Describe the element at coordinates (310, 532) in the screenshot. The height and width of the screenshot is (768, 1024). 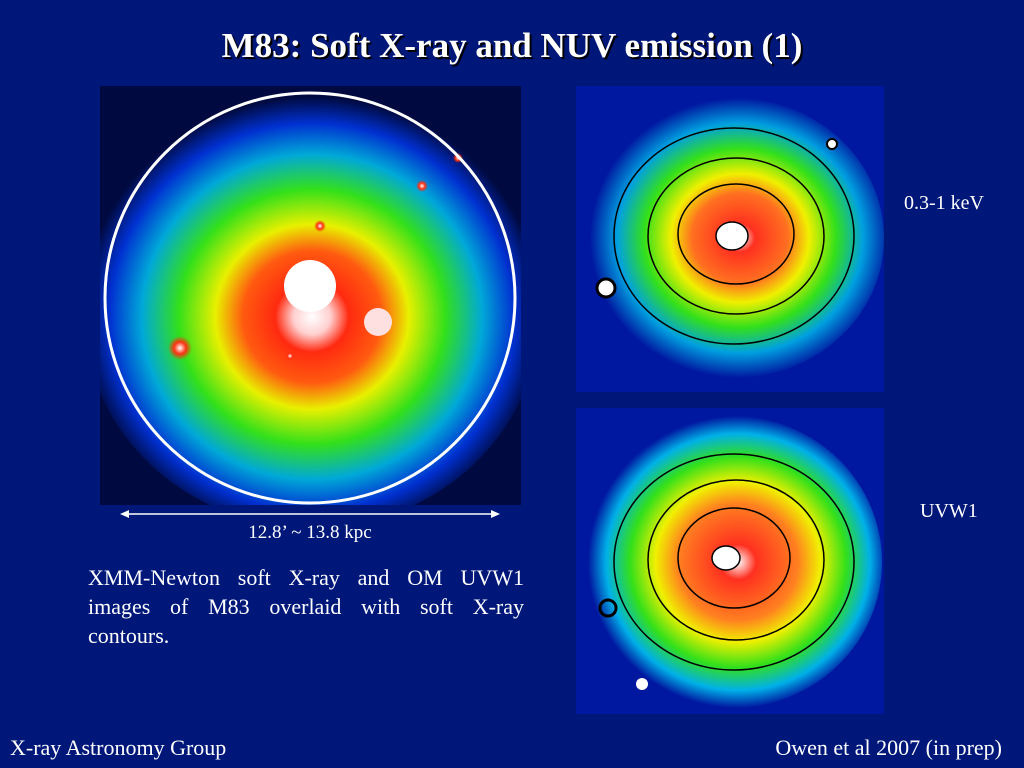
I see `scale-label: 12.8’ ~ 13.8 kpc` at that location.